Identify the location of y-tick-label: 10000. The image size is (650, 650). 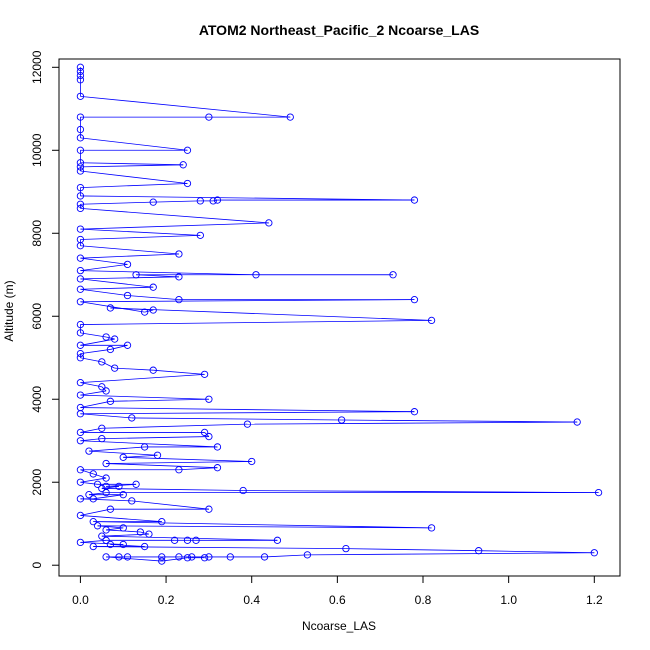
(37, 150).